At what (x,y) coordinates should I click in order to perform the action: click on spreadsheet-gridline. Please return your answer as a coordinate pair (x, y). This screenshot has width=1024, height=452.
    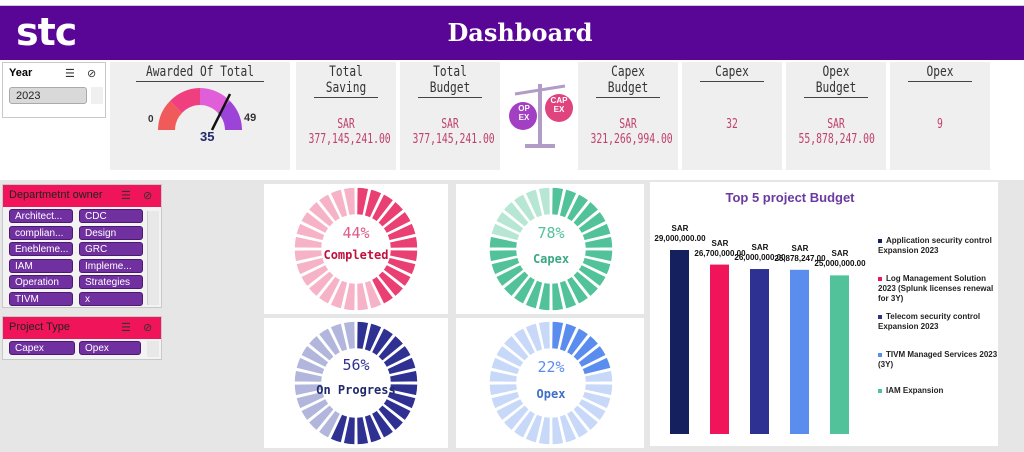
    Looking at the image, I should click on (512, 3).